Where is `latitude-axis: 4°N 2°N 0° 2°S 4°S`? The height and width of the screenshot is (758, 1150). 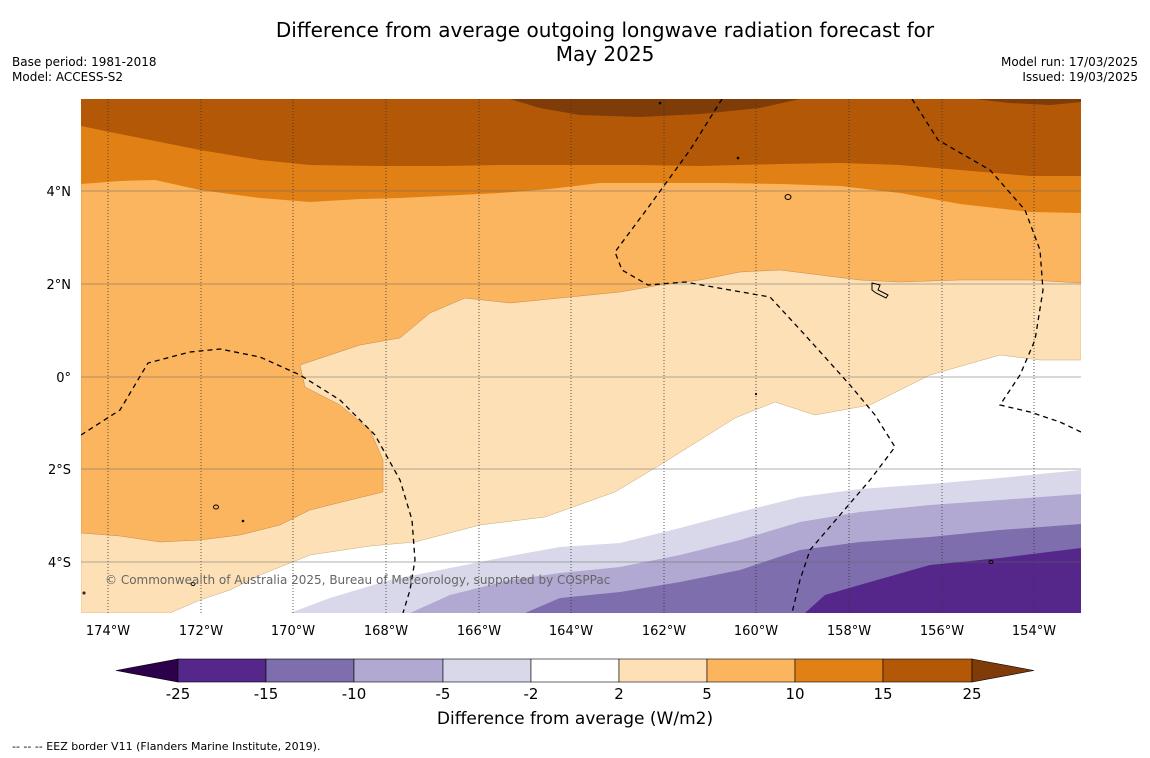 latitude-axis: 4°N 2°N 0° 2°S 4°S is located at coordinates (59, 378).